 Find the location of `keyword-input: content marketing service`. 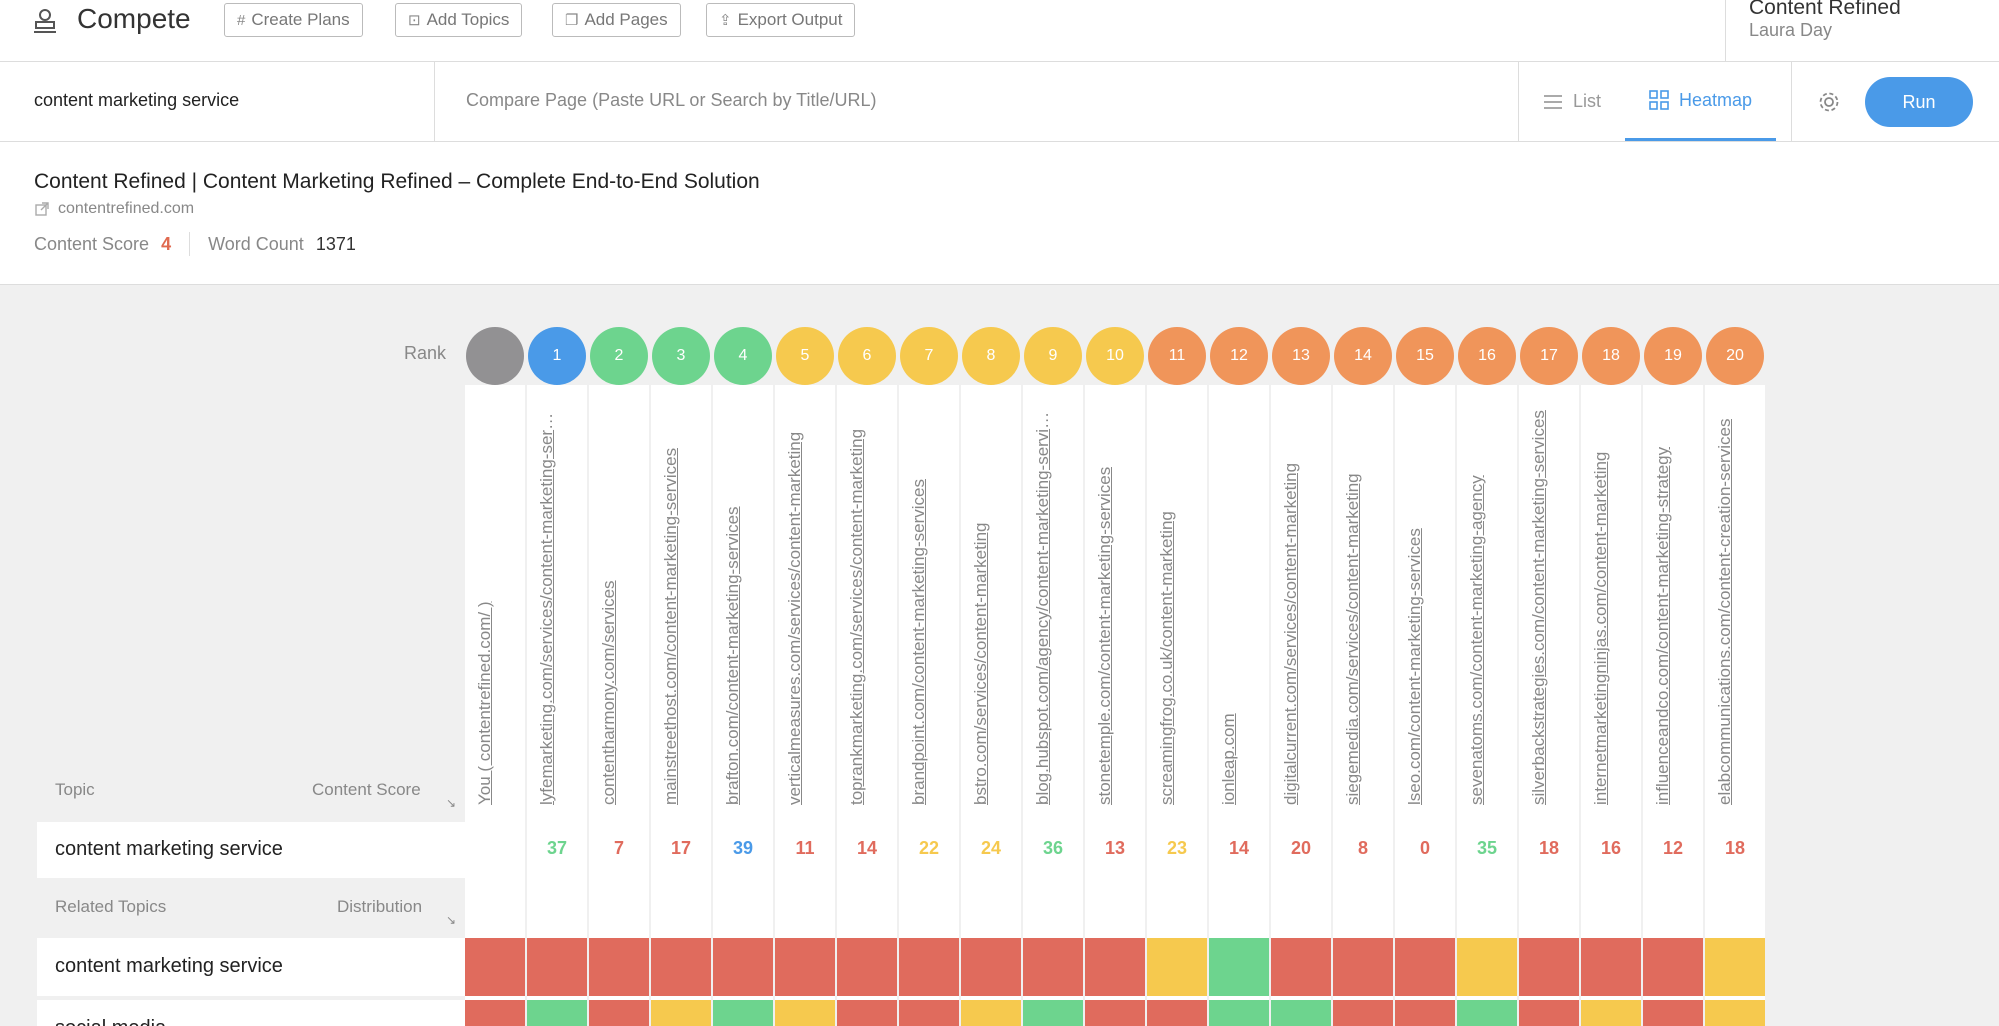

keyword-input: content marketing service is located at coordinates (217, 101).